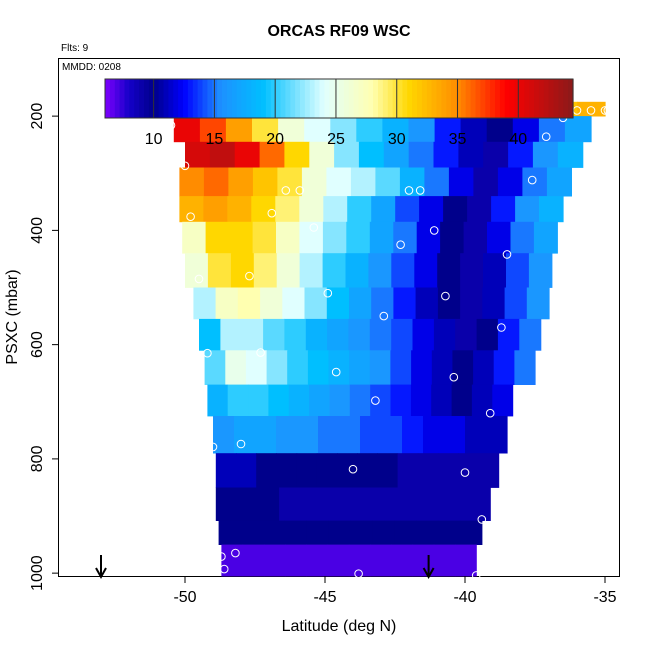  I want to click on y-axis: 200 400 600 800 1000, so click(44, 347).